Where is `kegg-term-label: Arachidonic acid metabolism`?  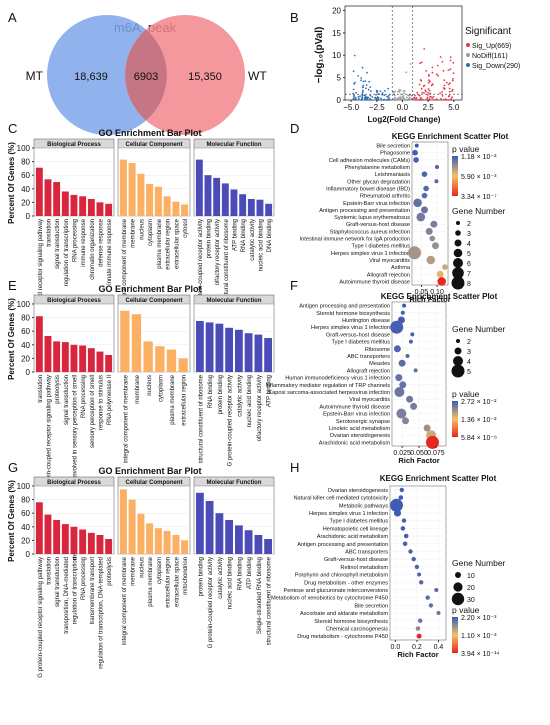
kegg-term-label: Arachidonic acid metabolism is located at coordinates (353, 537).